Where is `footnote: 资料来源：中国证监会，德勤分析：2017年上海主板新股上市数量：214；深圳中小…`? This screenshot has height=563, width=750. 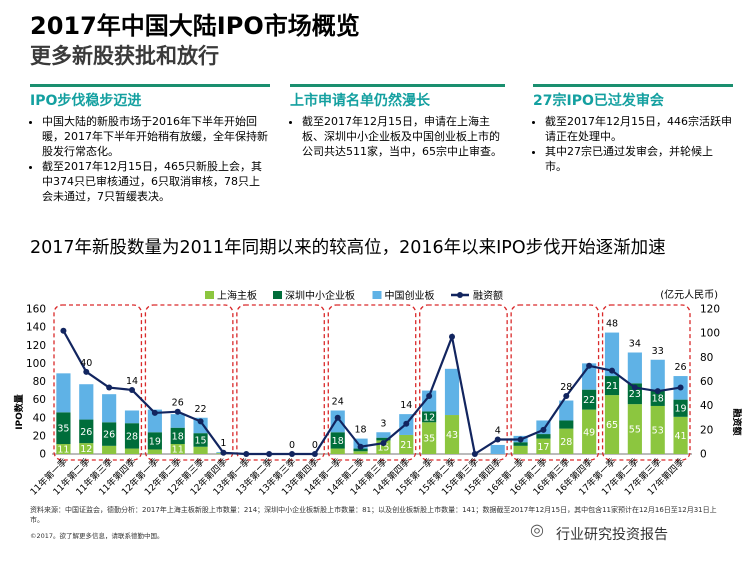
footnote: 资料来源：中国证监会，德勤分析：2017年上海主板新股上市数量：214；深圳中小… is located at coordinates (373, 515).